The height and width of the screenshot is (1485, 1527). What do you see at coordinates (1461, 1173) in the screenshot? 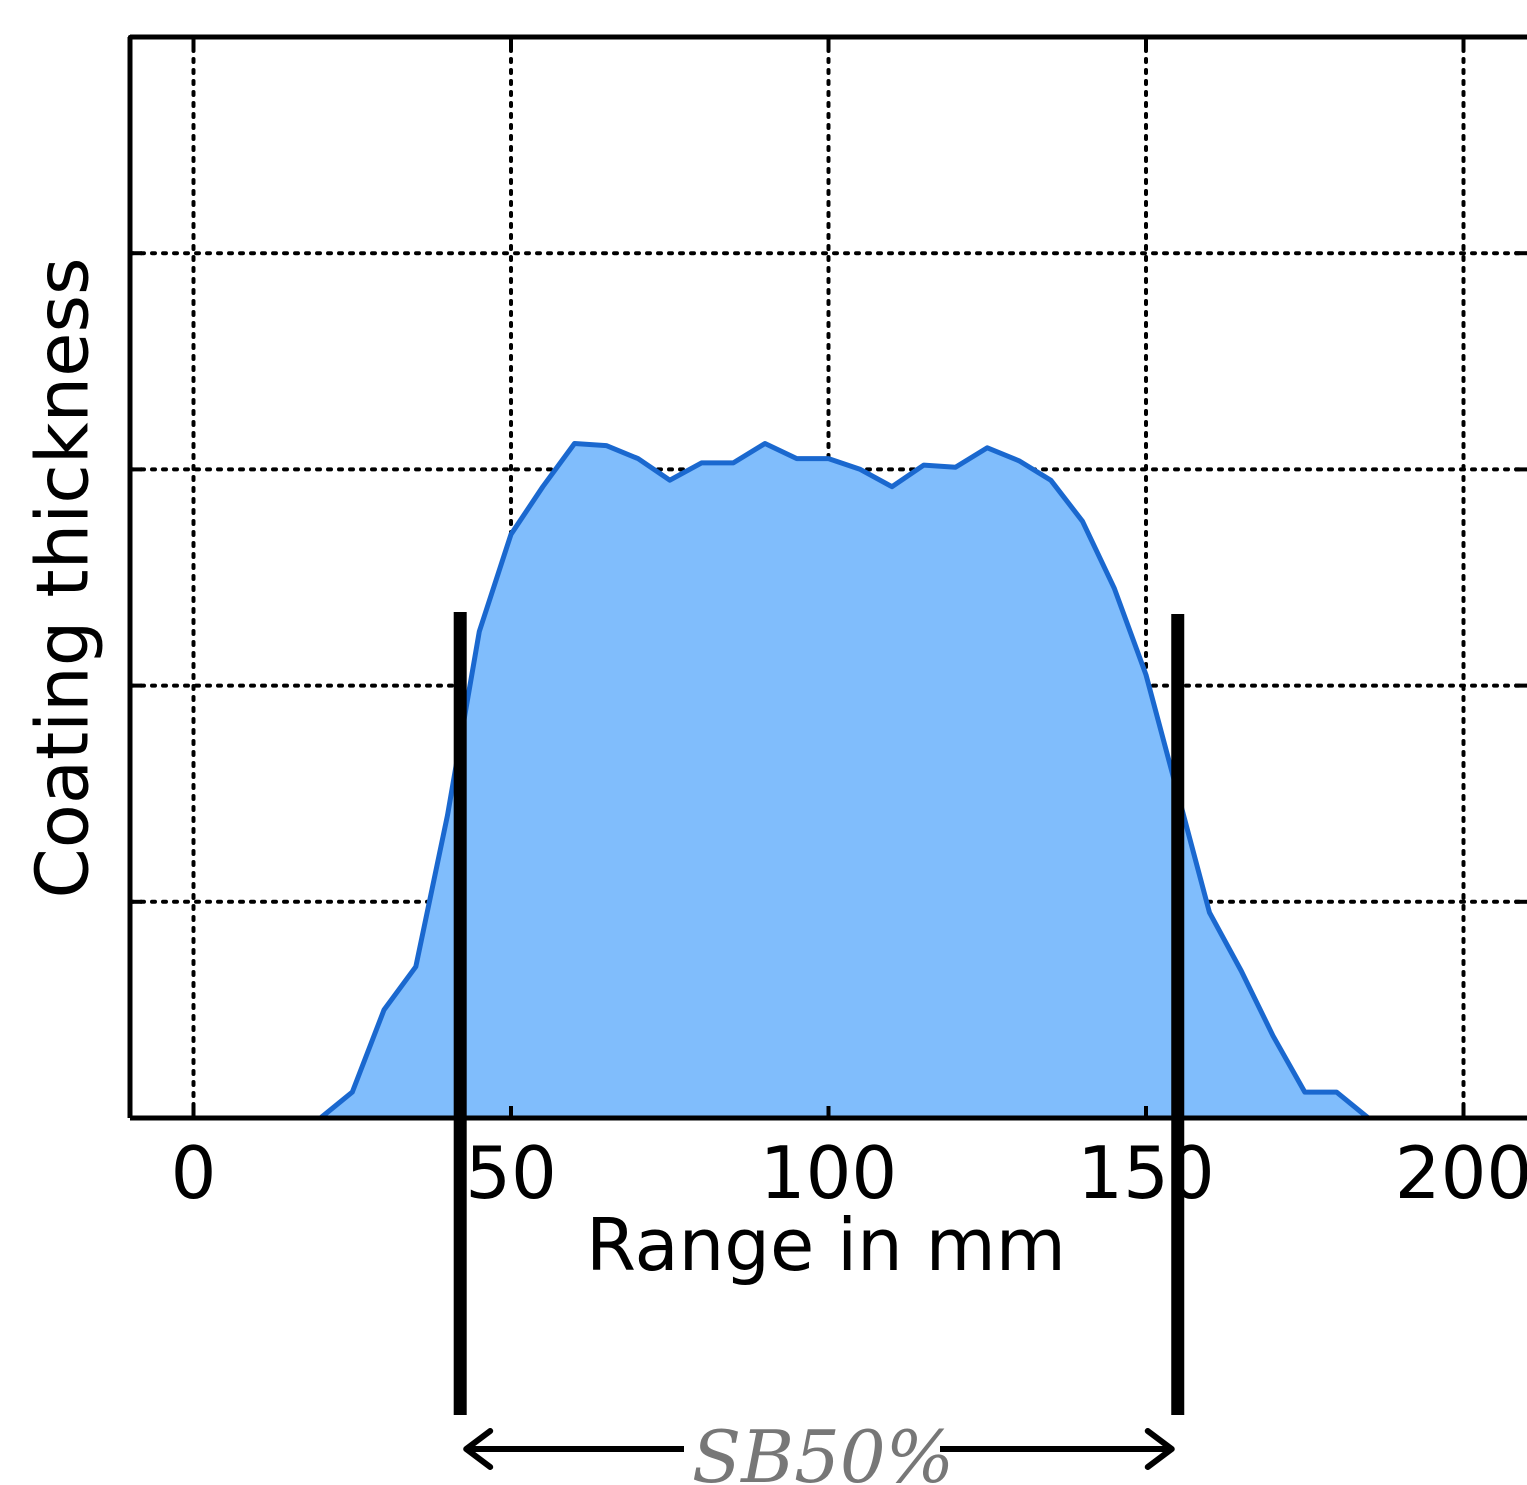
I see `x-tick-label: 200` at bounding box center [1461, 1173].